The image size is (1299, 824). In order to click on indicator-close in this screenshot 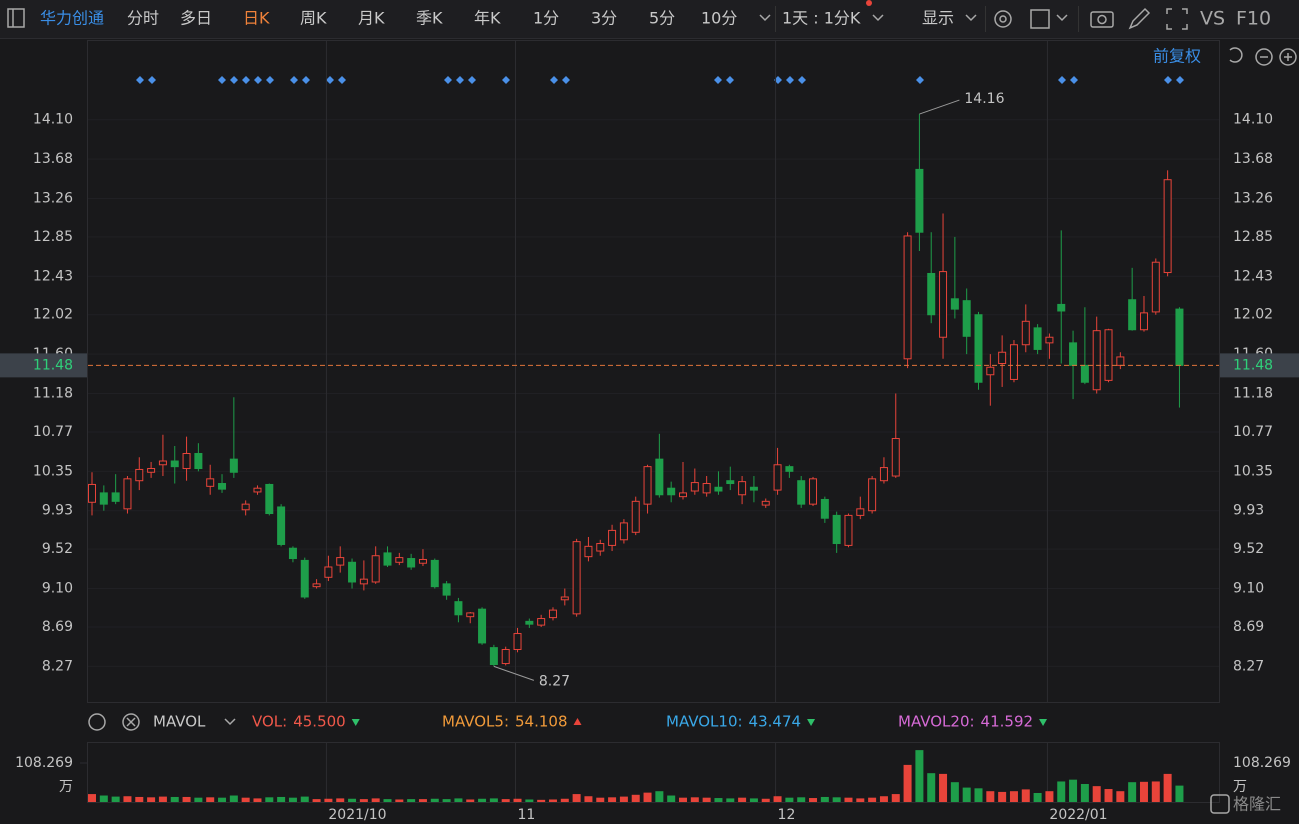, I will do `click(131, 722)`.